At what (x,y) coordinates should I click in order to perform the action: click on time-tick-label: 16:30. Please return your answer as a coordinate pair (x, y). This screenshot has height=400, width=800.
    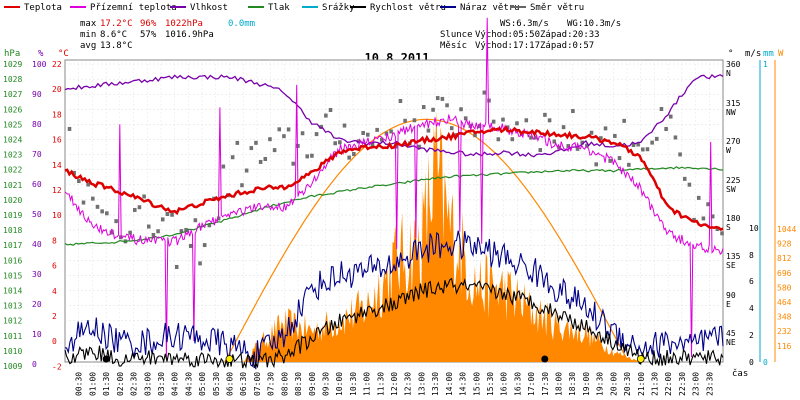
    Looking at the image, I should click on (517, 384).